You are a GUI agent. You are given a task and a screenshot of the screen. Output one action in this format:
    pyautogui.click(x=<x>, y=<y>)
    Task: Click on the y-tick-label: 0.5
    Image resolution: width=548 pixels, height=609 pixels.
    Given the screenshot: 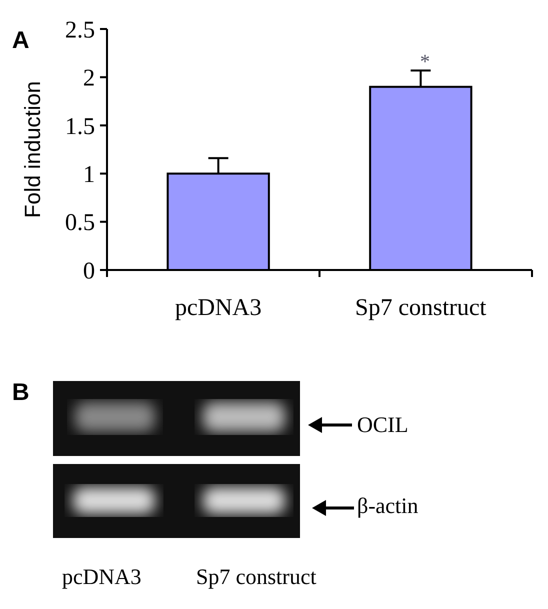 What is the action you would take?
    pyautogui.click(x=80, y=223)
    